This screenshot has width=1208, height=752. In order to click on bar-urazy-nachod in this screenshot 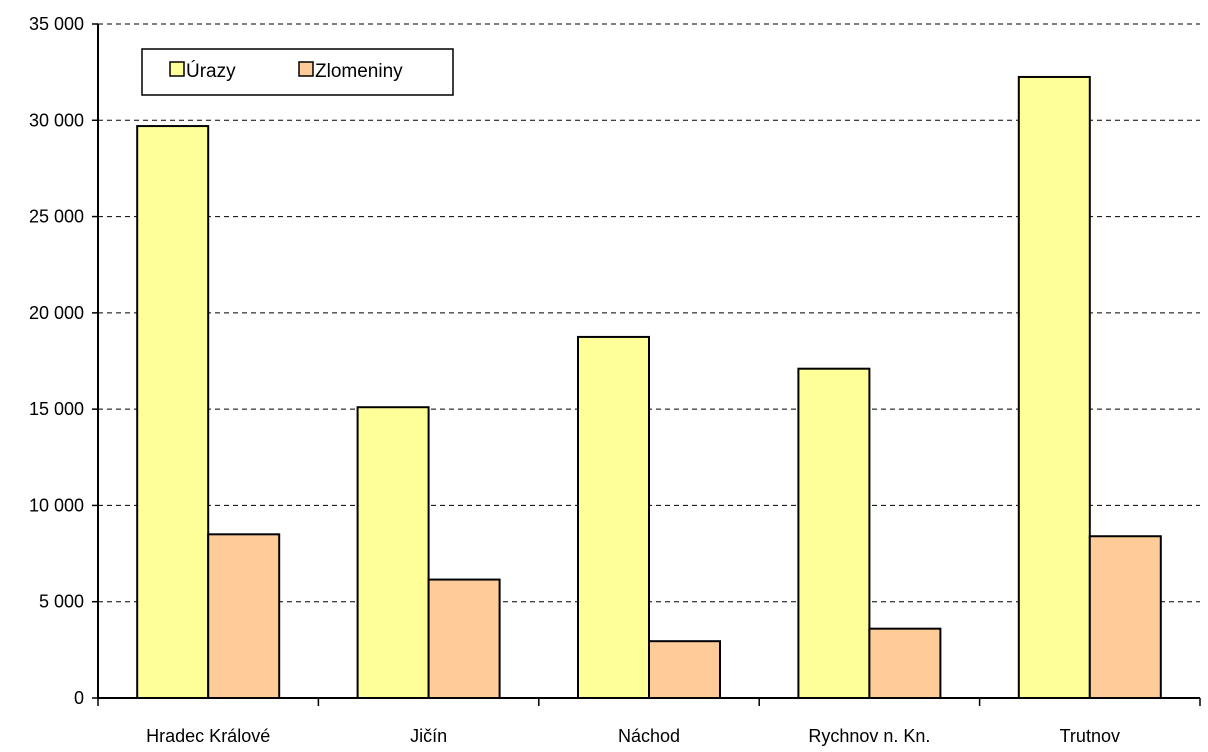, I will do `click(613, 517)`.